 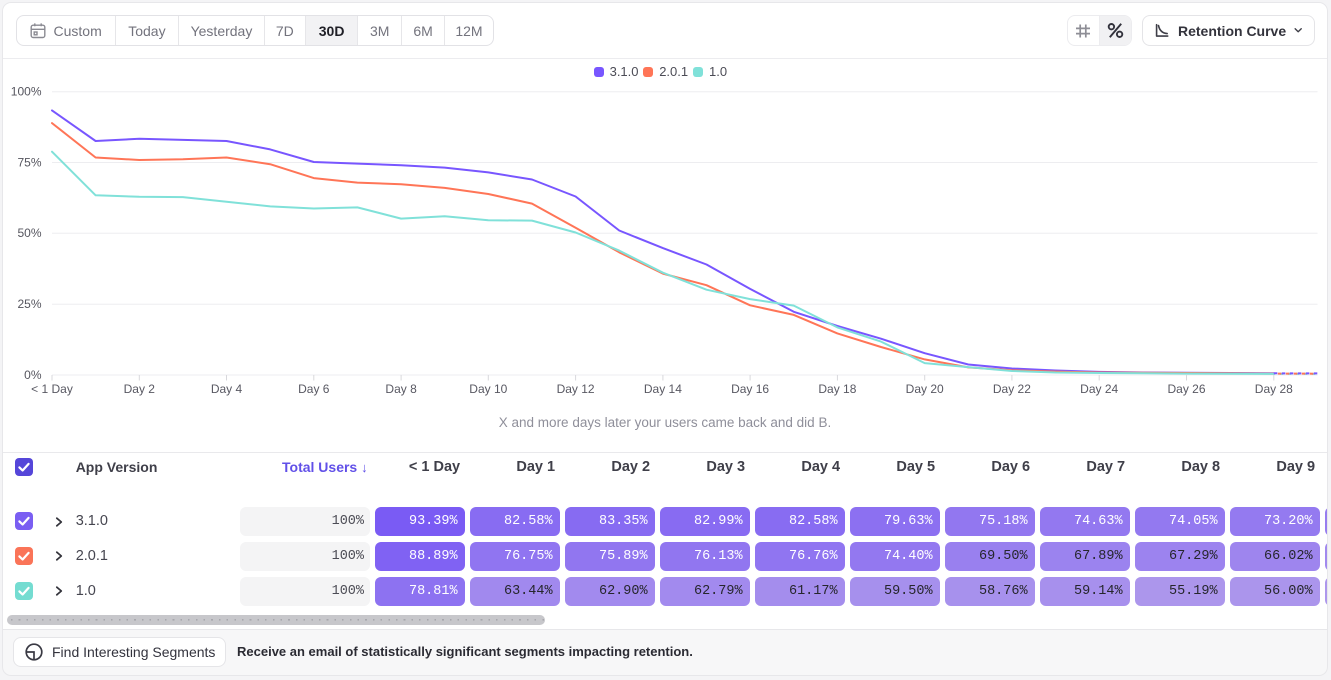 What do you see at coordinates (33, 375) in the screenshot?
I see `svg-text: 0%` at bounding box center [33, 375].